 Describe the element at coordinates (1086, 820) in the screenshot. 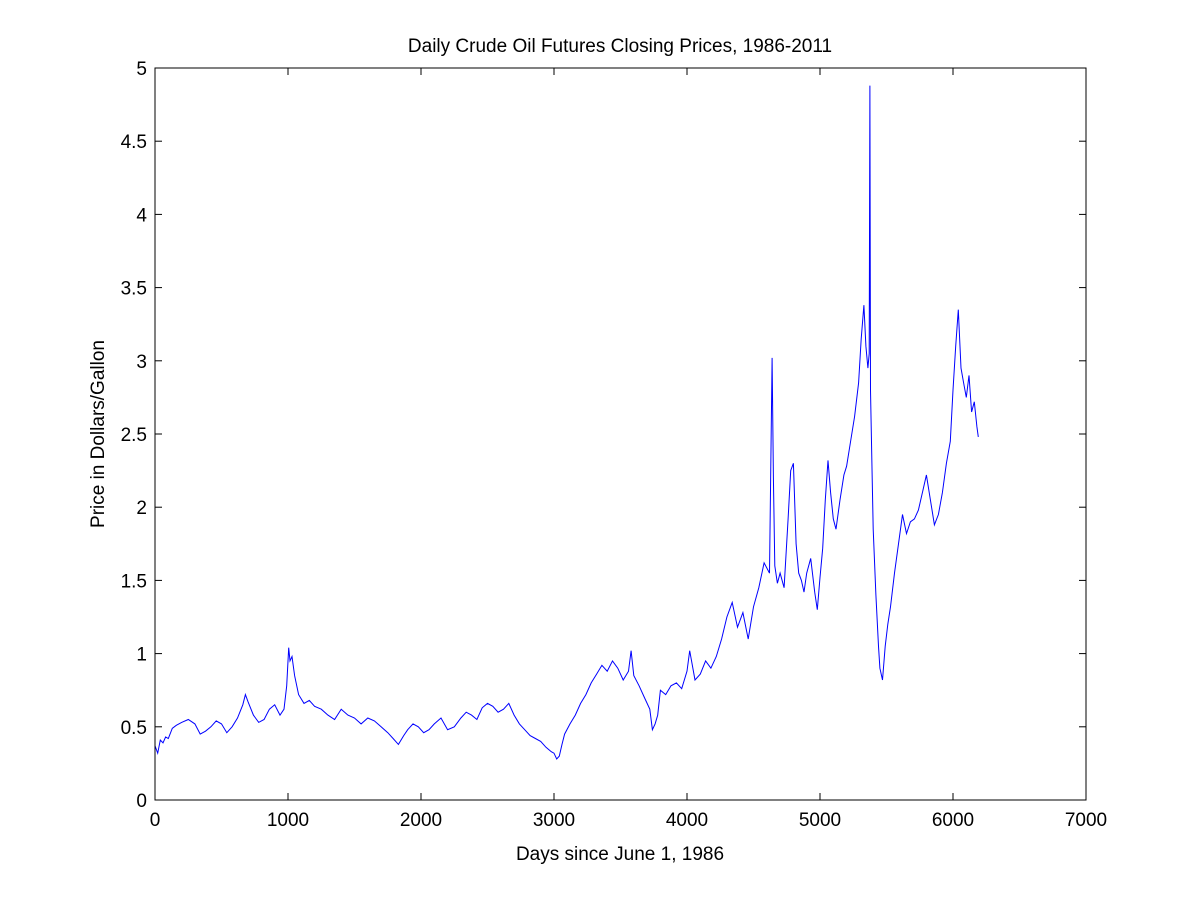

I see `x-tick-label: 7000` at that location.